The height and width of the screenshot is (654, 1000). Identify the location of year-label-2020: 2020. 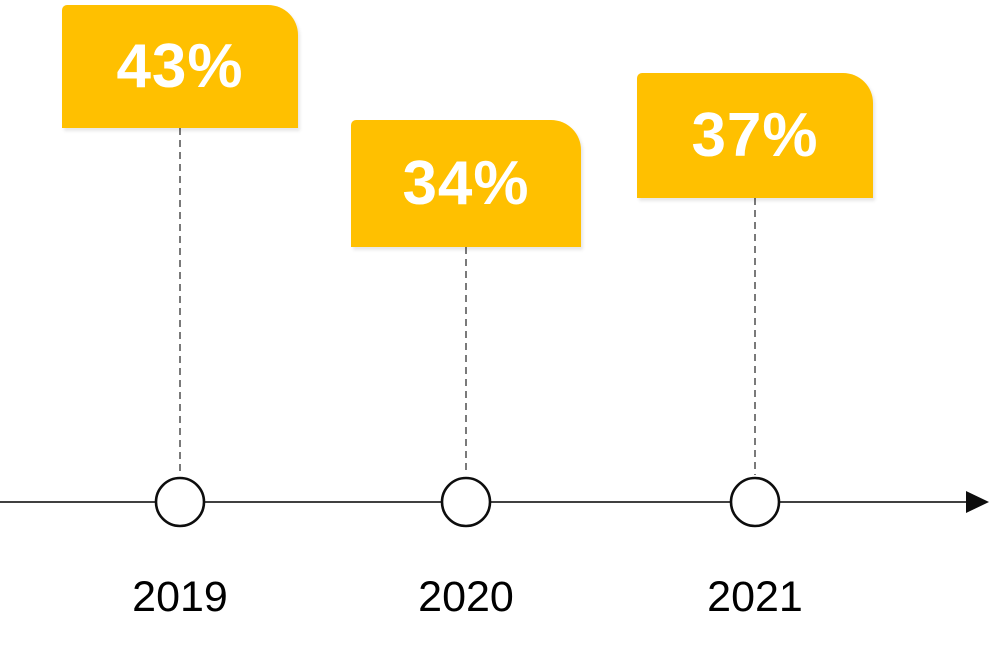
(466, 597).